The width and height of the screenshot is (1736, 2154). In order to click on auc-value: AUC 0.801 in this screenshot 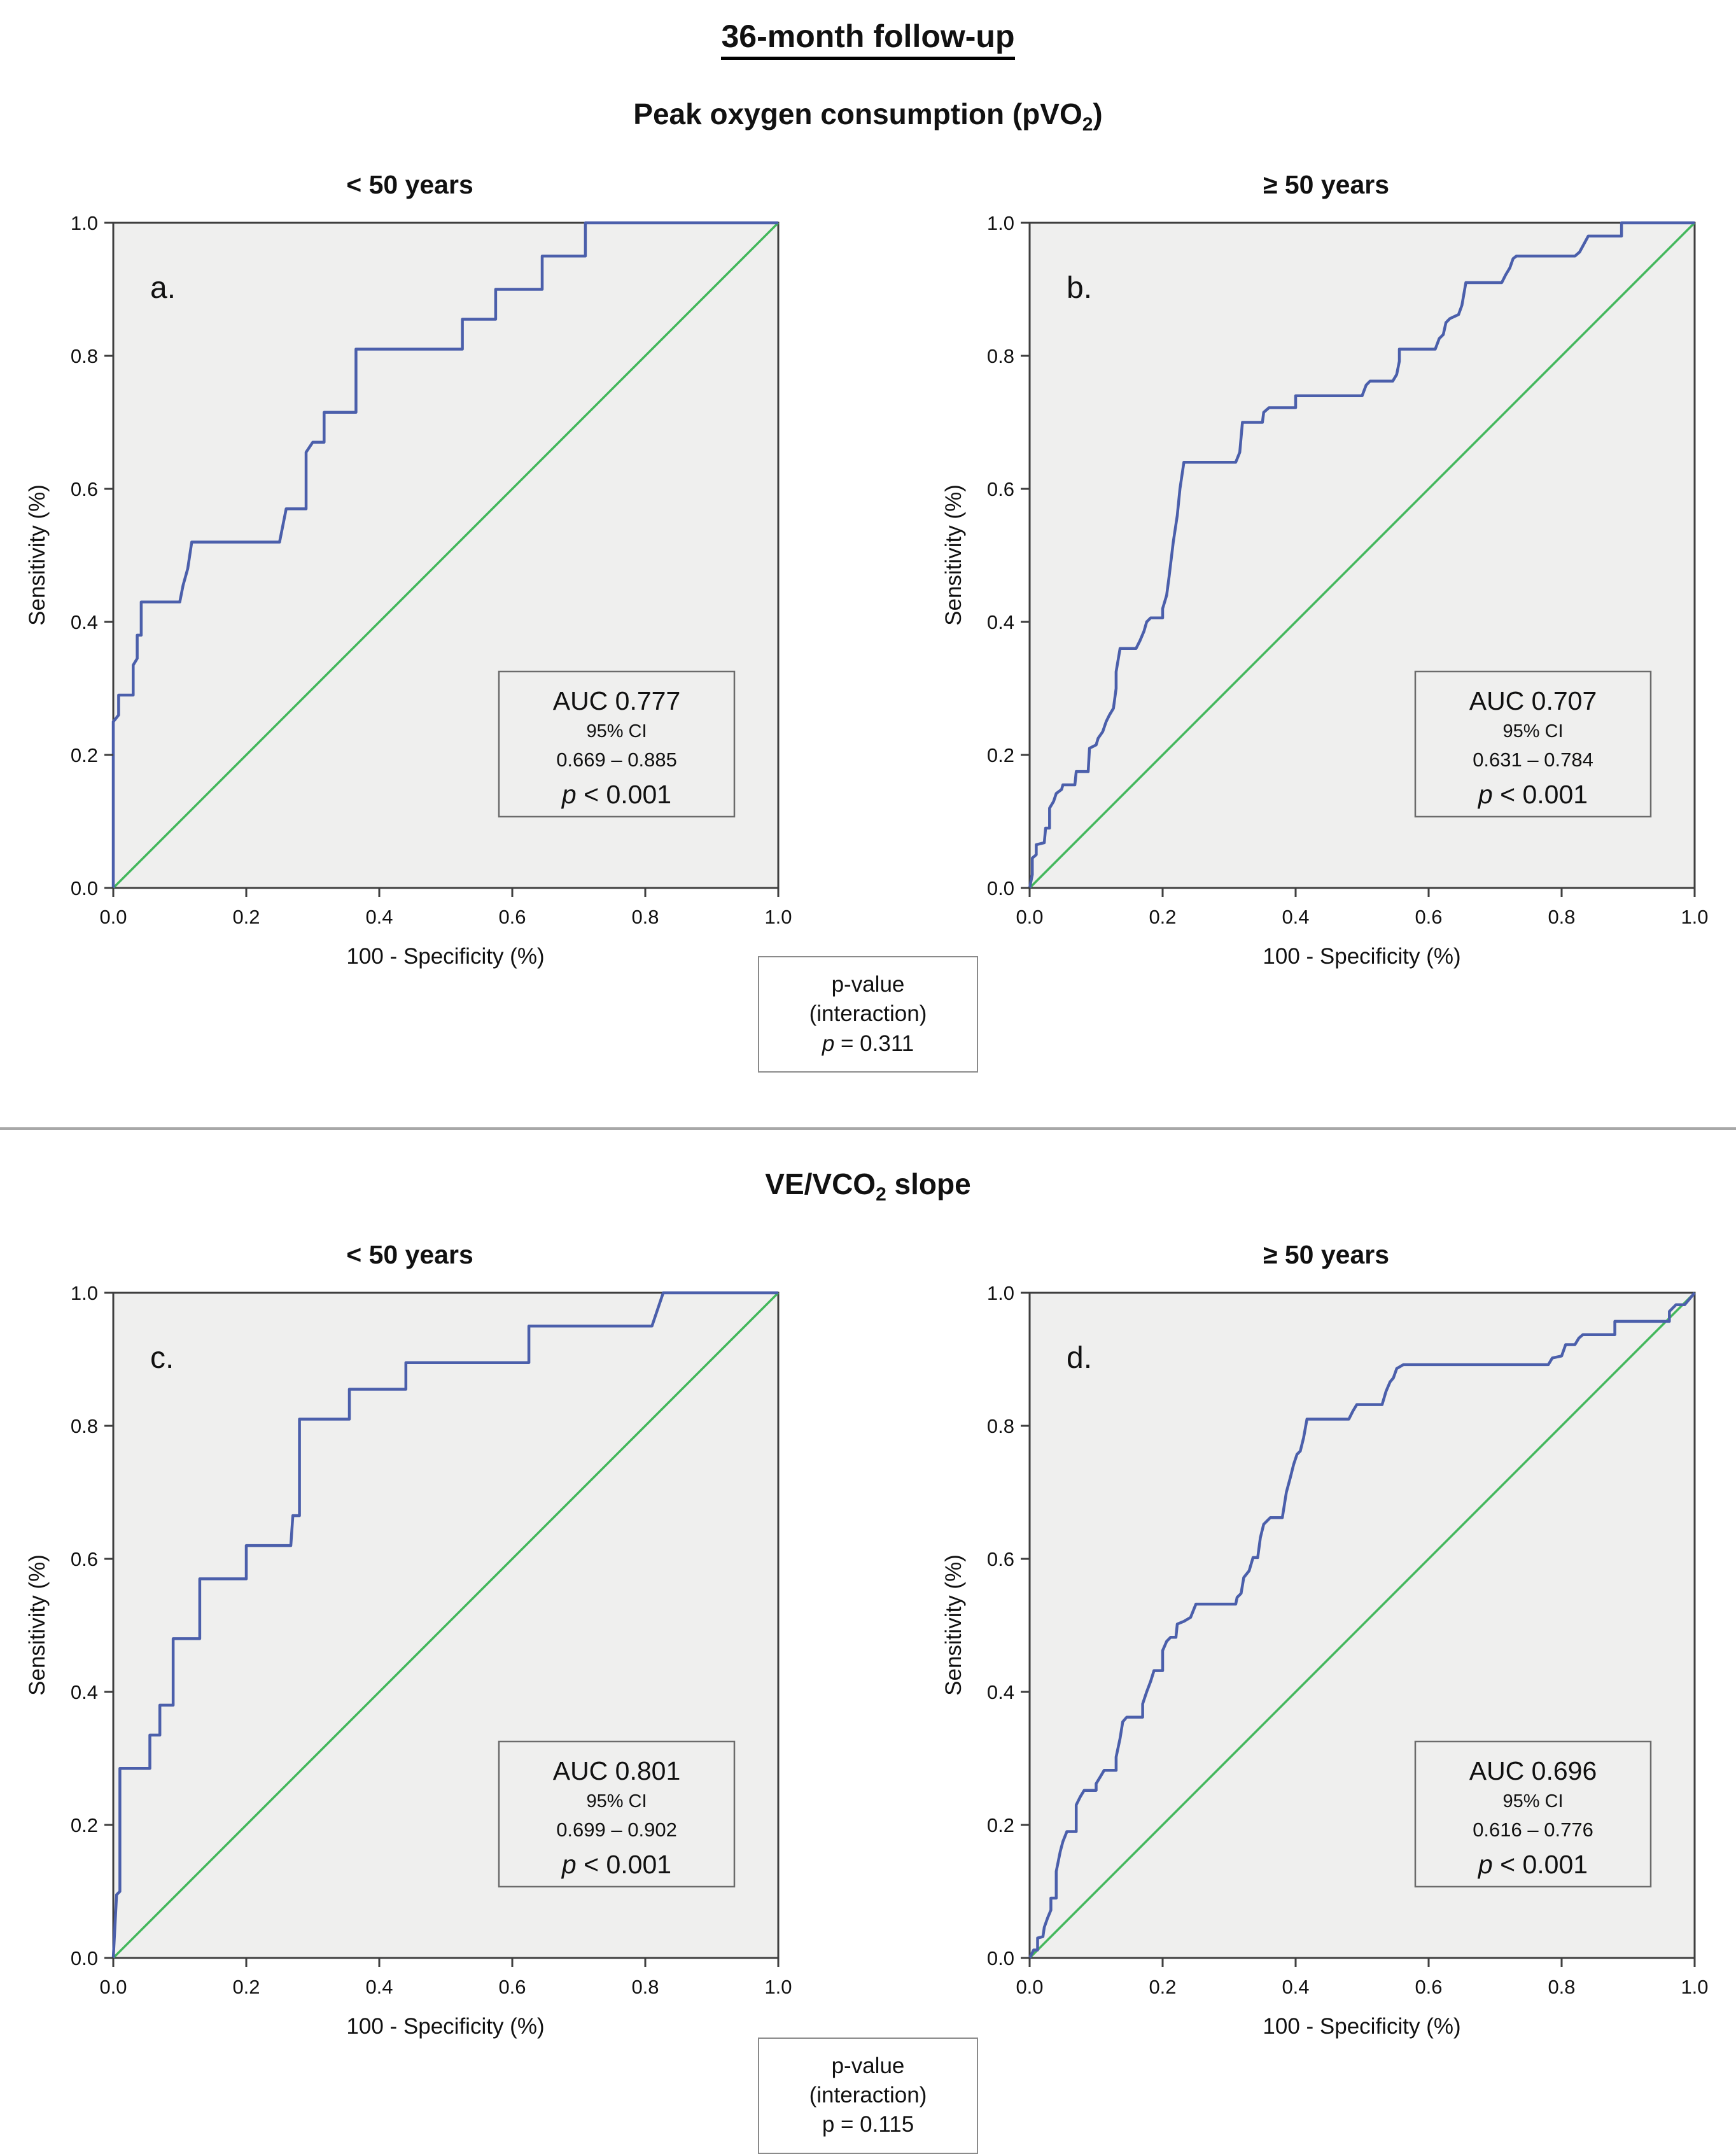, I will do `click(617, 1770)`.